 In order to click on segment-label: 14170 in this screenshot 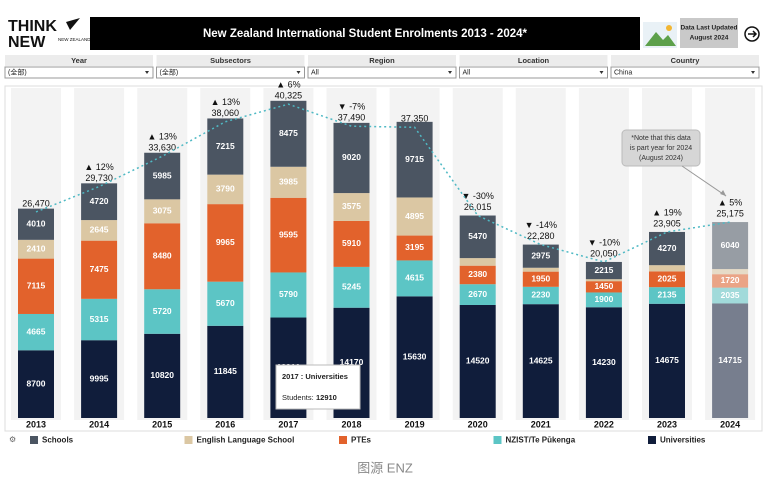, I will do `click(352, 362)`.